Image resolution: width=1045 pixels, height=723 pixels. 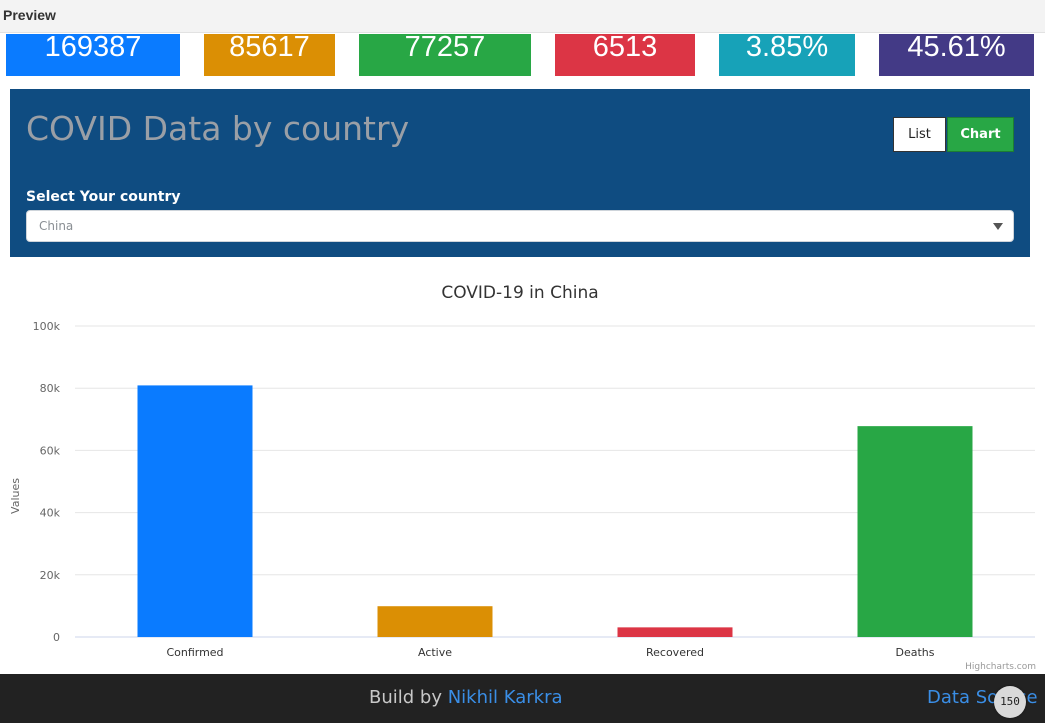 What do you see at coordinates (519, 293) in the screenshot?
I see `chart-title: COVID-19 in China` at bounding box center [519, 293].